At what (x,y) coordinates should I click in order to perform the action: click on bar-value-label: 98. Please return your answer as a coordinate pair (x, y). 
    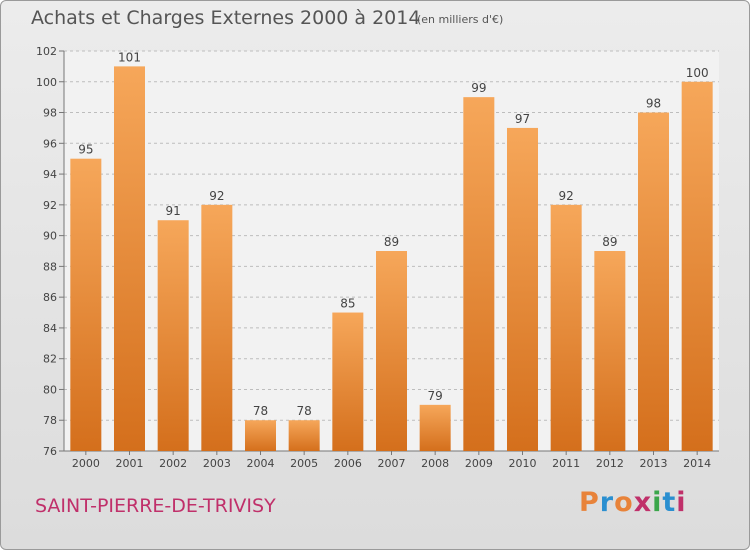
    Looking at the image, I should click on (653, 104).